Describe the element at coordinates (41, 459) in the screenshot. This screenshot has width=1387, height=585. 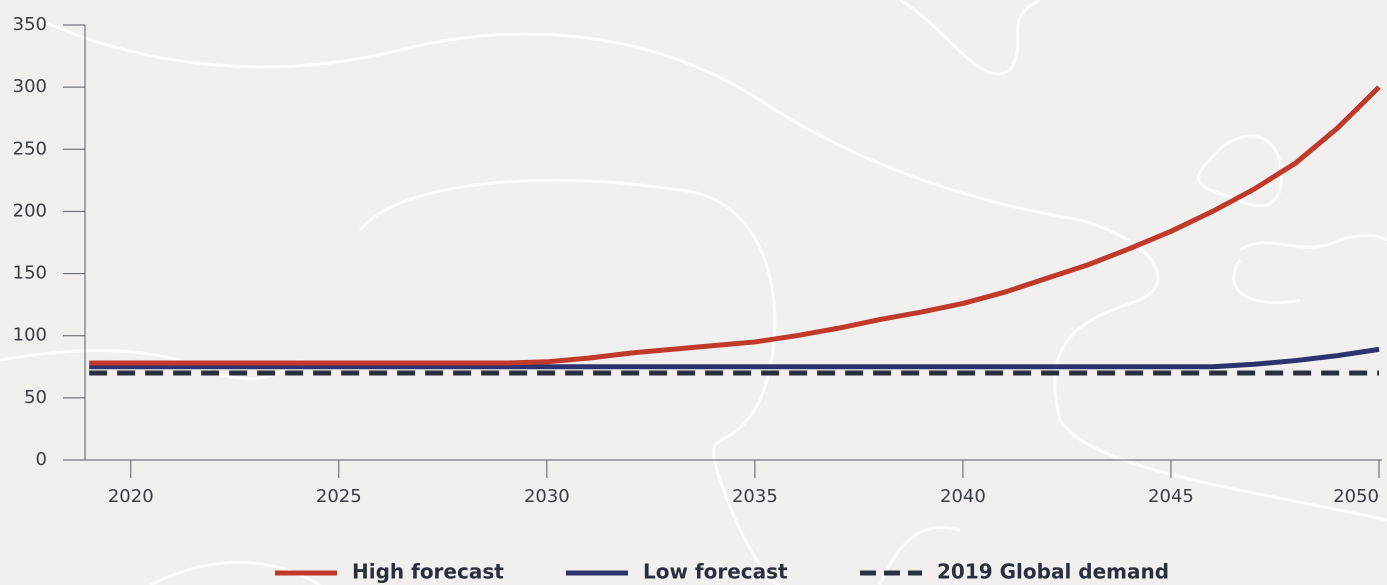
I see `y-tick-label: 0` at that location.